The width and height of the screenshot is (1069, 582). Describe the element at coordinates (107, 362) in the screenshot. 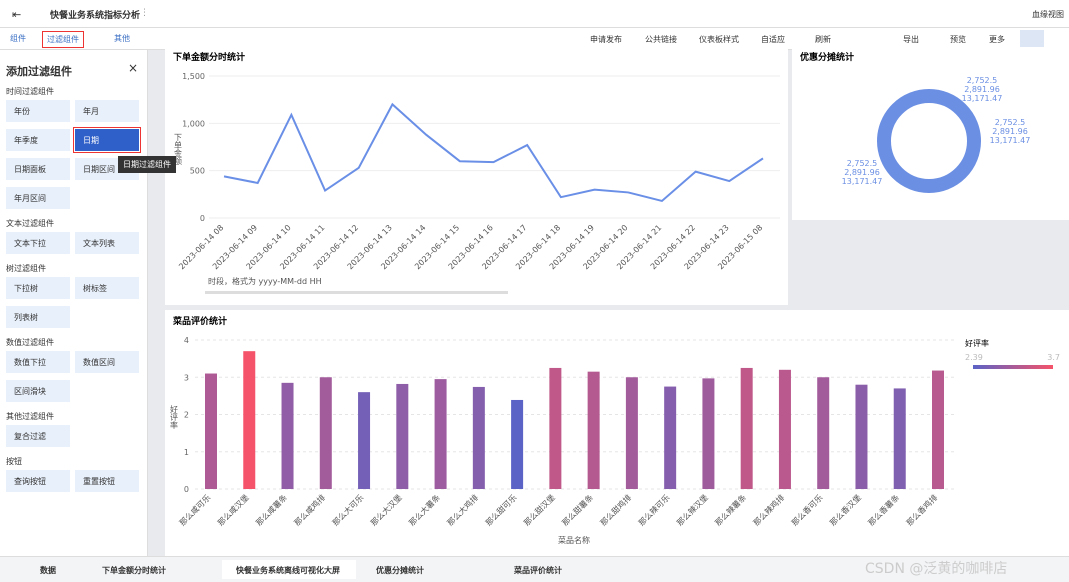

I see `filter-item: 数值区间` at that location.